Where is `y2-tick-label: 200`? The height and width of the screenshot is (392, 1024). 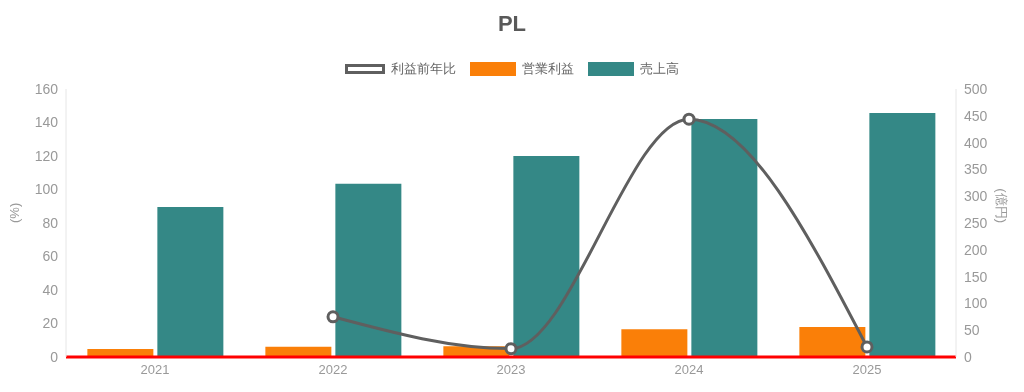 y2-tick-label: 200 is located at coordinates (976, 249).